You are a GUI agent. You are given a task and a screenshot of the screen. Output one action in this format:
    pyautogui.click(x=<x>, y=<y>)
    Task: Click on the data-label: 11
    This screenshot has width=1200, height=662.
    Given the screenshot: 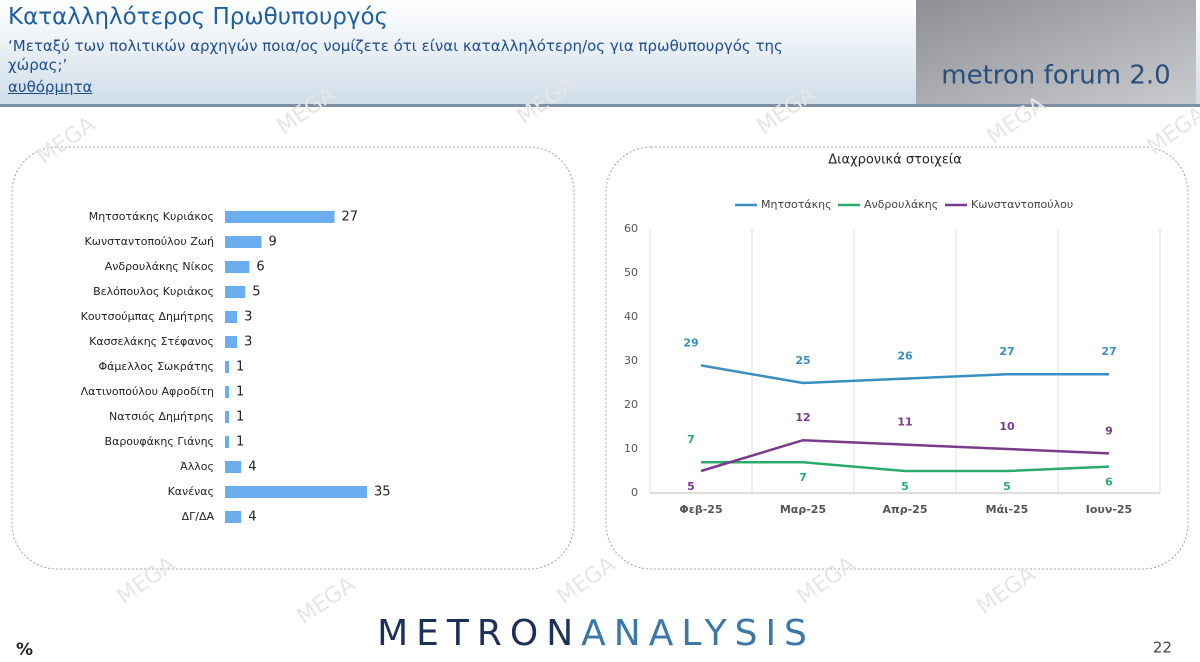 What is the action you would take?
    pyautogui.click(x=904, y=422)
    